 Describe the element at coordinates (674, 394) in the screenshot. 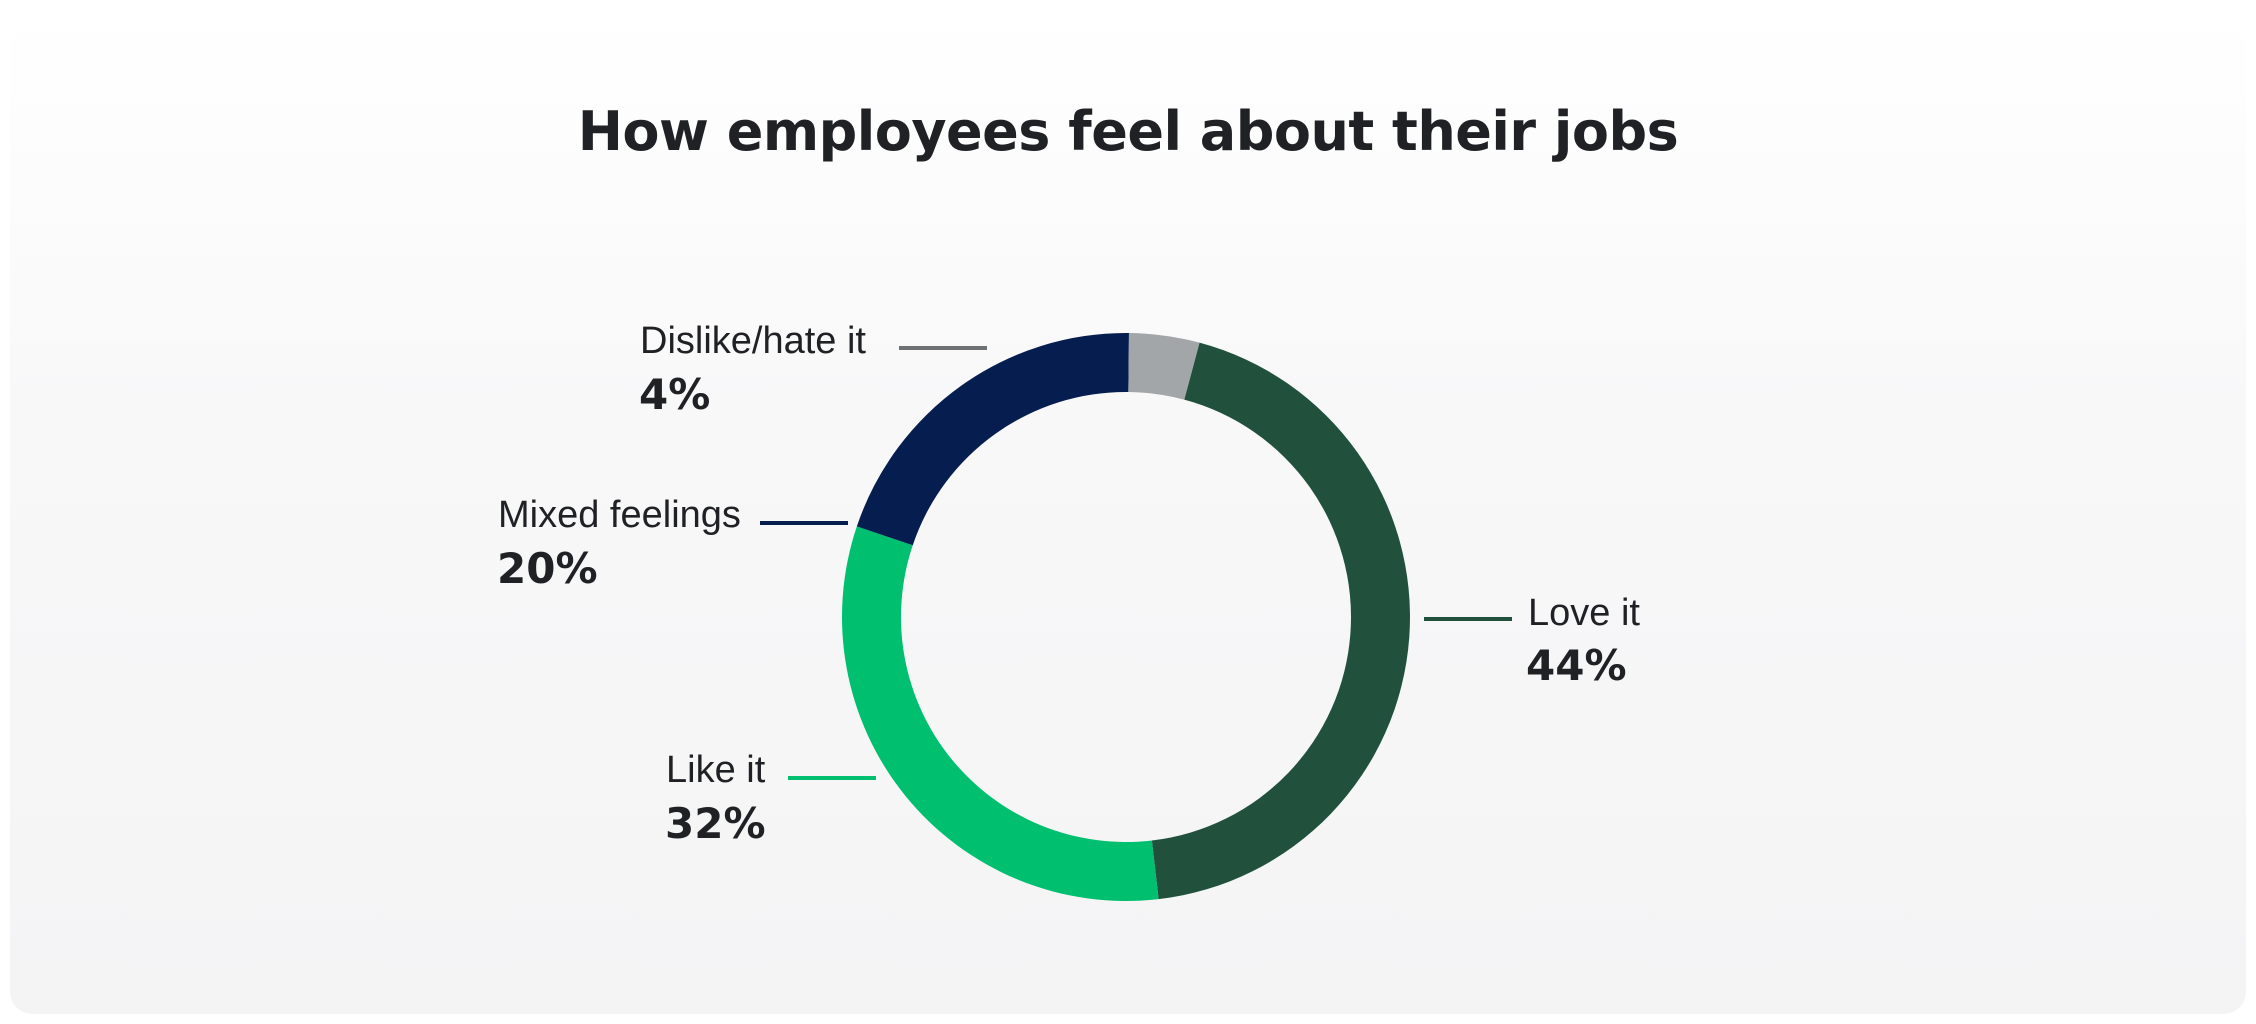

I see `slice-value-dislike-hate-it: 4%` at that location.